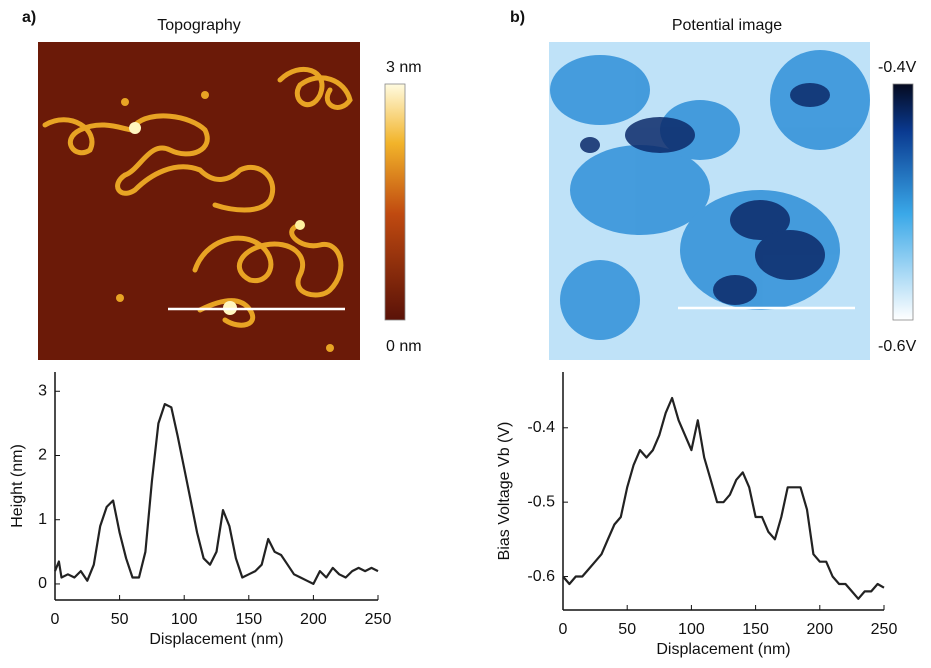 The image size is (931, 668). What do you see at coordinates (504, 491) in the screenshot?
I see `y-axis-label: Bias Voltage Vb (V)` at bounding box center [504, 491].